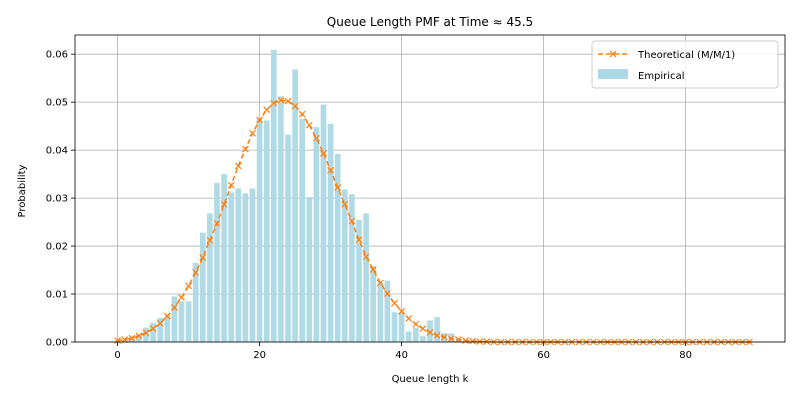 The height and width of the screenshot is (400, 800). Describe the element at coordinates (57, 103) in the screenshot. I see `y-tick-label: 0.05` at that location.